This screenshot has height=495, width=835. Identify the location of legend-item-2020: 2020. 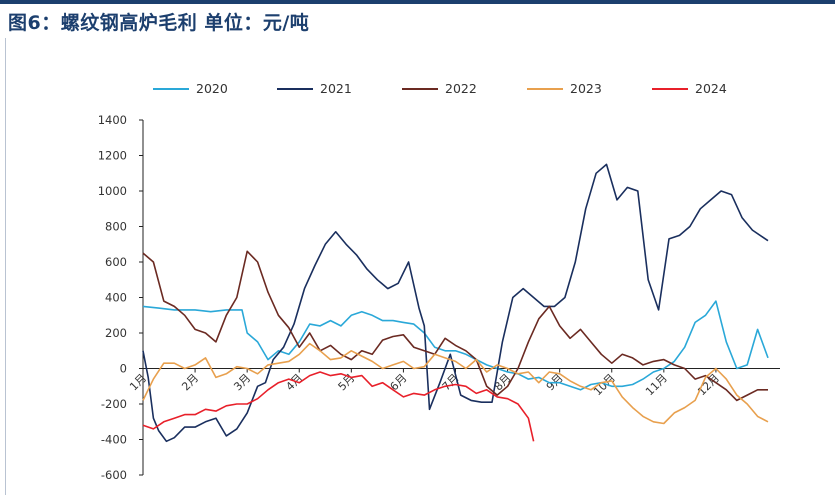
(190, 88).